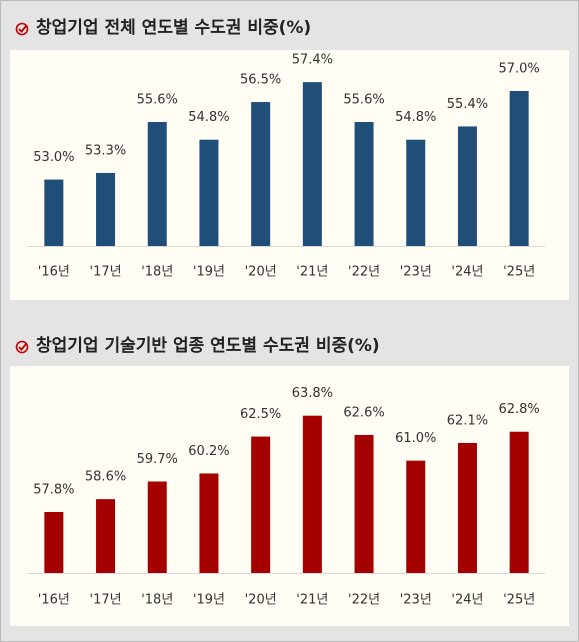 The image size is (579, 642). What do you see at coordinates (518, 69) in the screenshot?
I see `value-label: 57.0%` at bounding box center [518, 69].